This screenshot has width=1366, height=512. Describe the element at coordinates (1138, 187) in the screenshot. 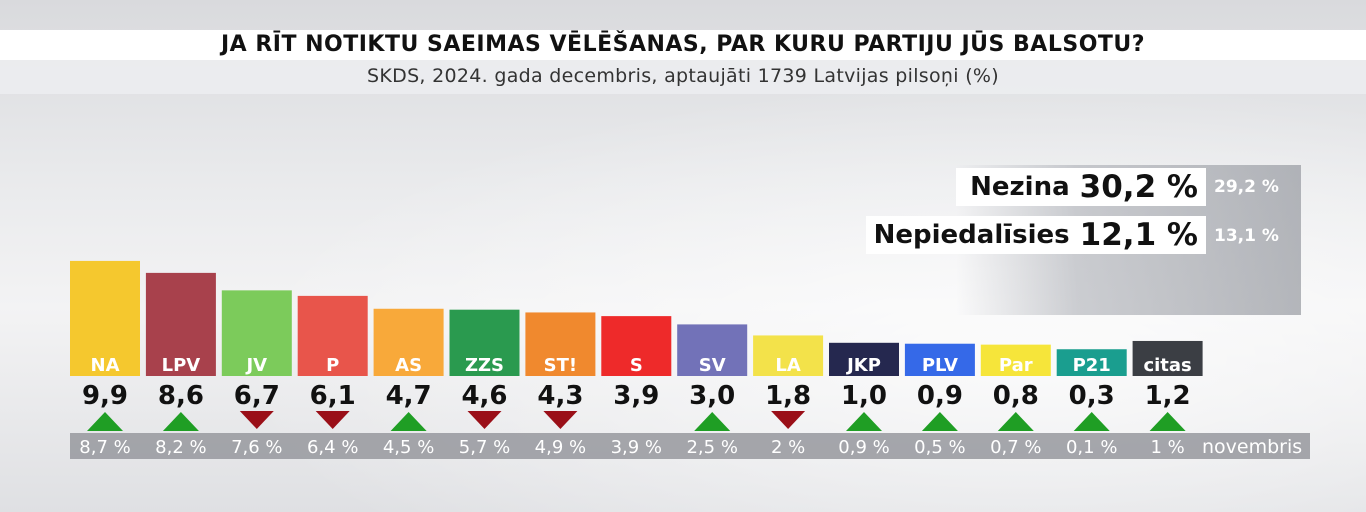

I see `stat-nezina-value: 30,2 %` at that location.